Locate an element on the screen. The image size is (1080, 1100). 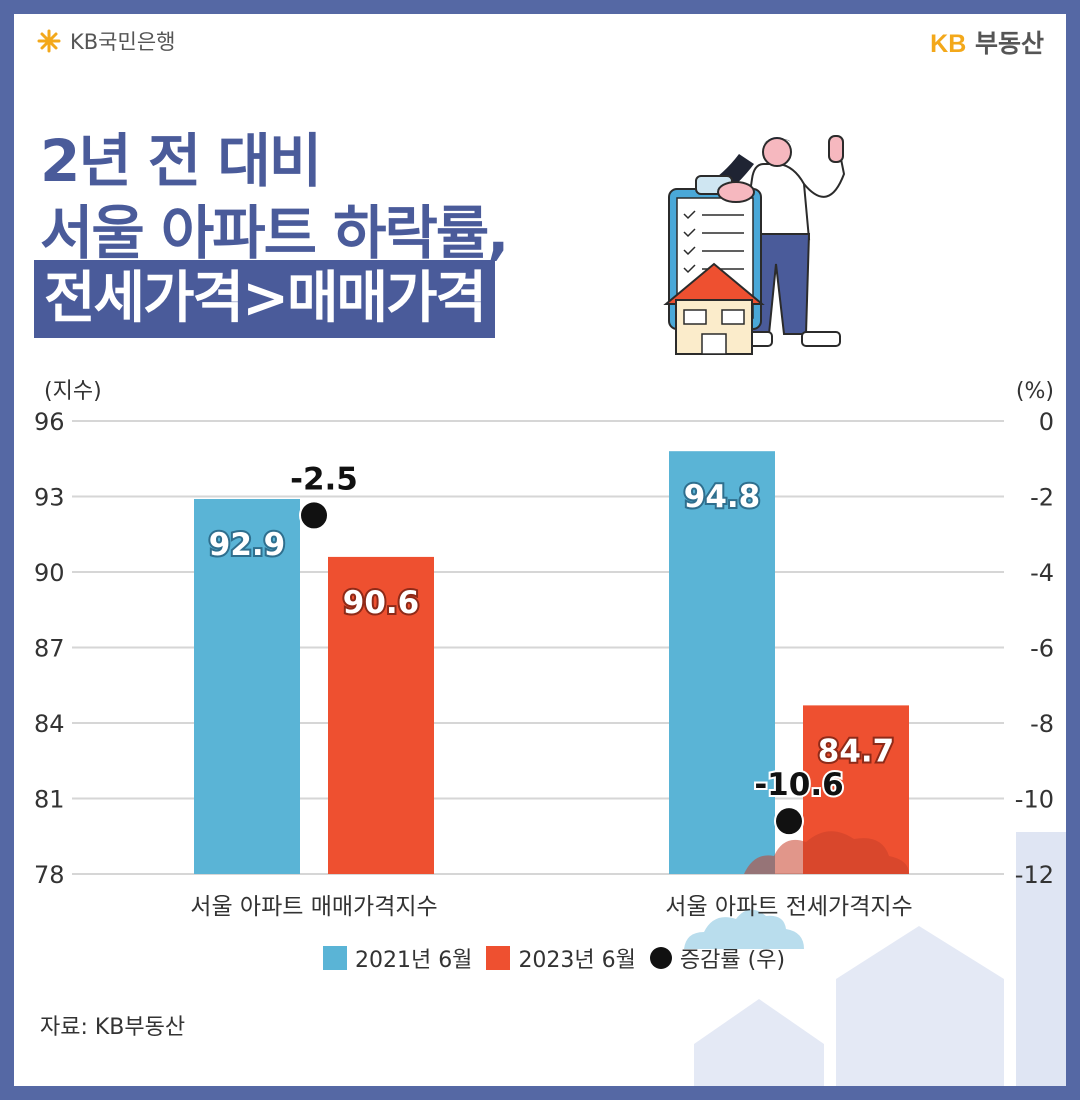
title-line-2: 서울 아파트 하락률, is located at coordinates (274, 233).